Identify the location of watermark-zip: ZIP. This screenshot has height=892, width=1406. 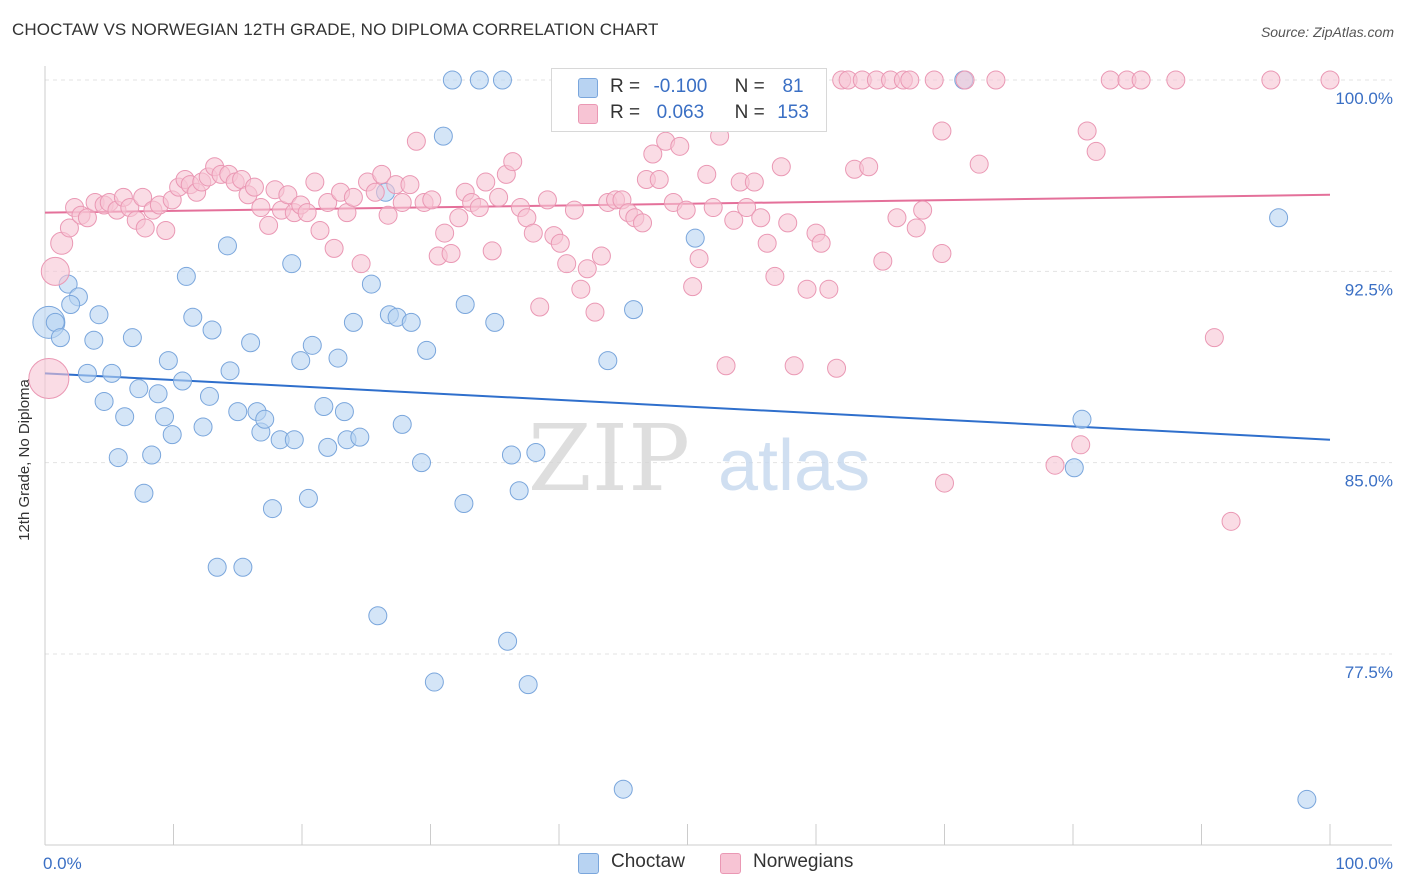
(609, 458).